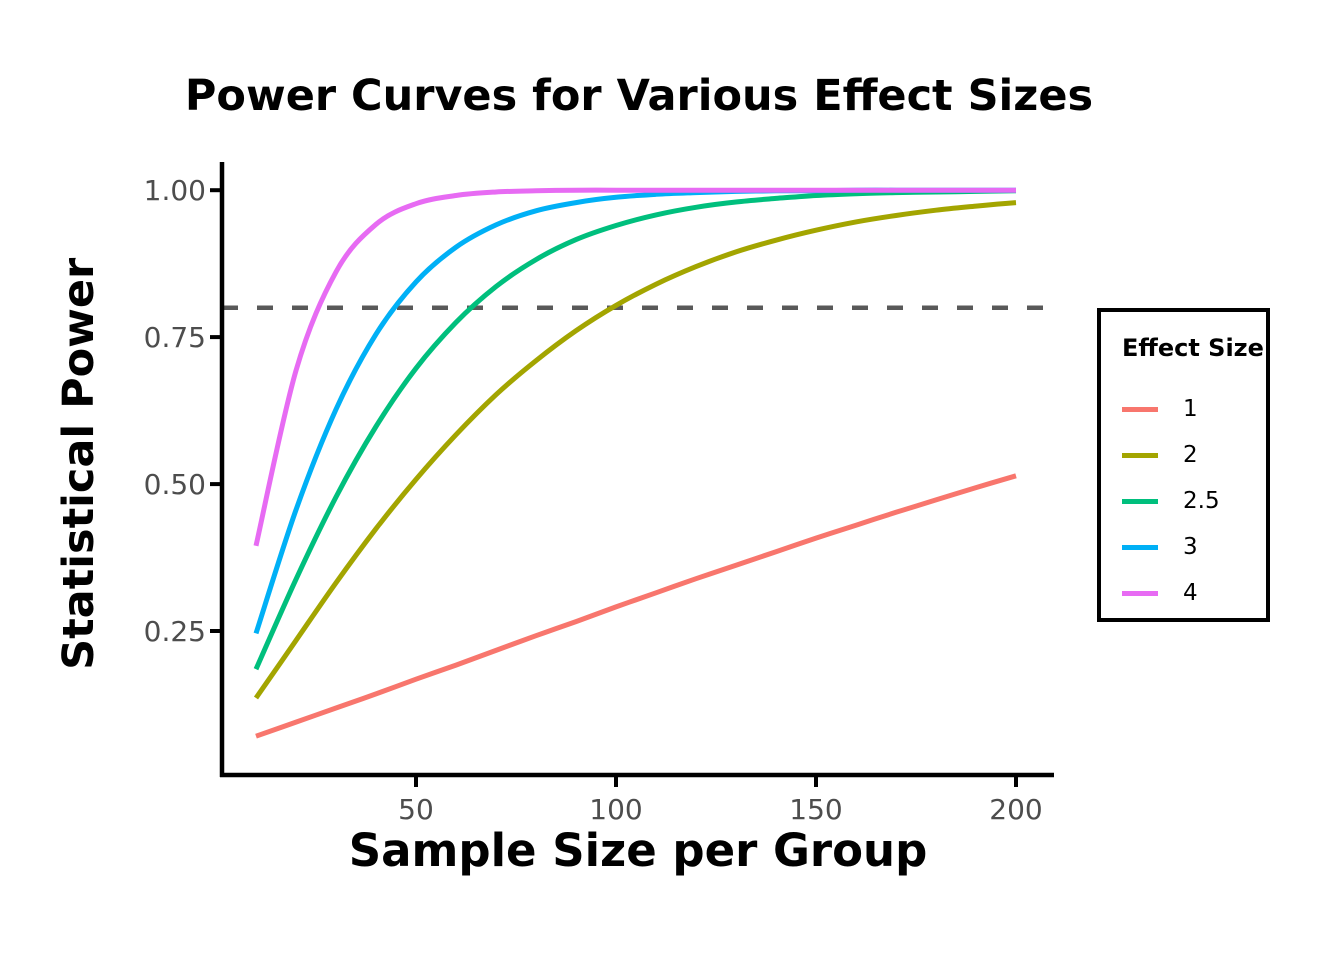  I want to click on y-tick-label: 0.75, so click(175, 337).